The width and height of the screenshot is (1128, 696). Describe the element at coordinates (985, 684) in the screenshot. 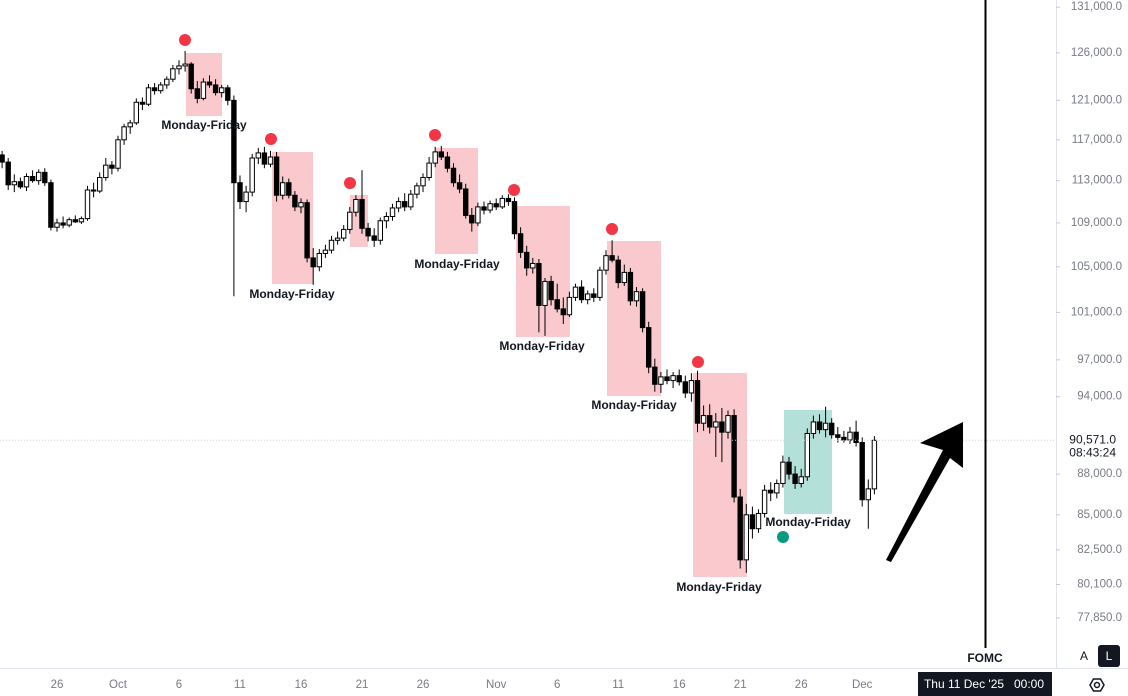

I see `cursor-date-box` at that location.